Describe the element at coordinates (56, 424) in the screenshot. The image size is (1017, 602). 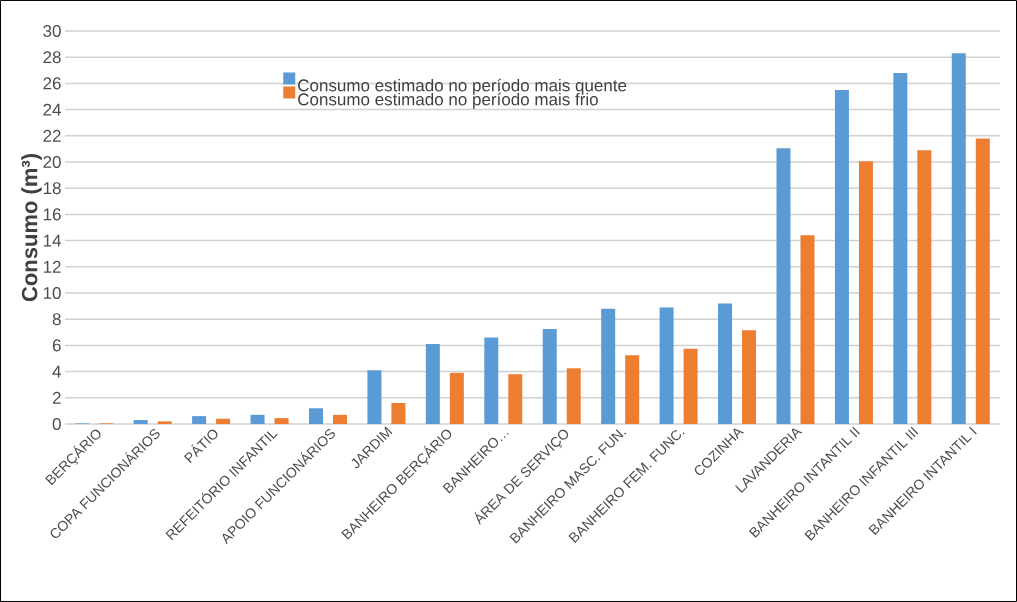
I see `y-tick-label: 0` at that location.